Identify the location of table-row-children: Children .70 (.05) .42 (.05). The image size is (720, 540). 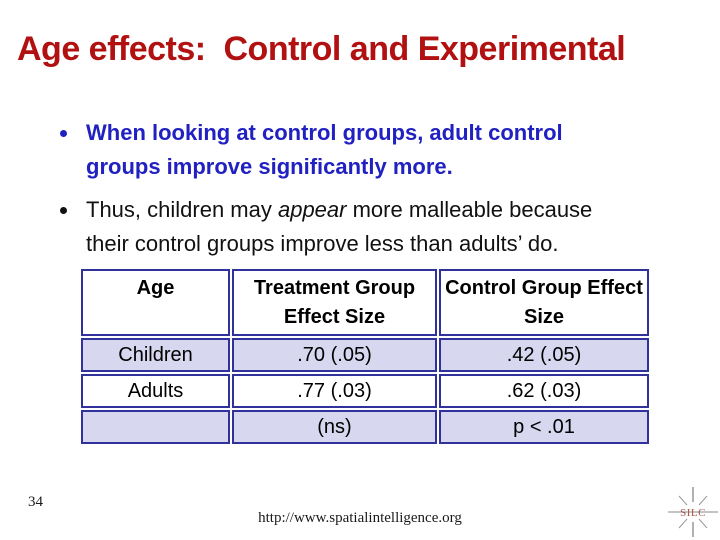
(365, 355).